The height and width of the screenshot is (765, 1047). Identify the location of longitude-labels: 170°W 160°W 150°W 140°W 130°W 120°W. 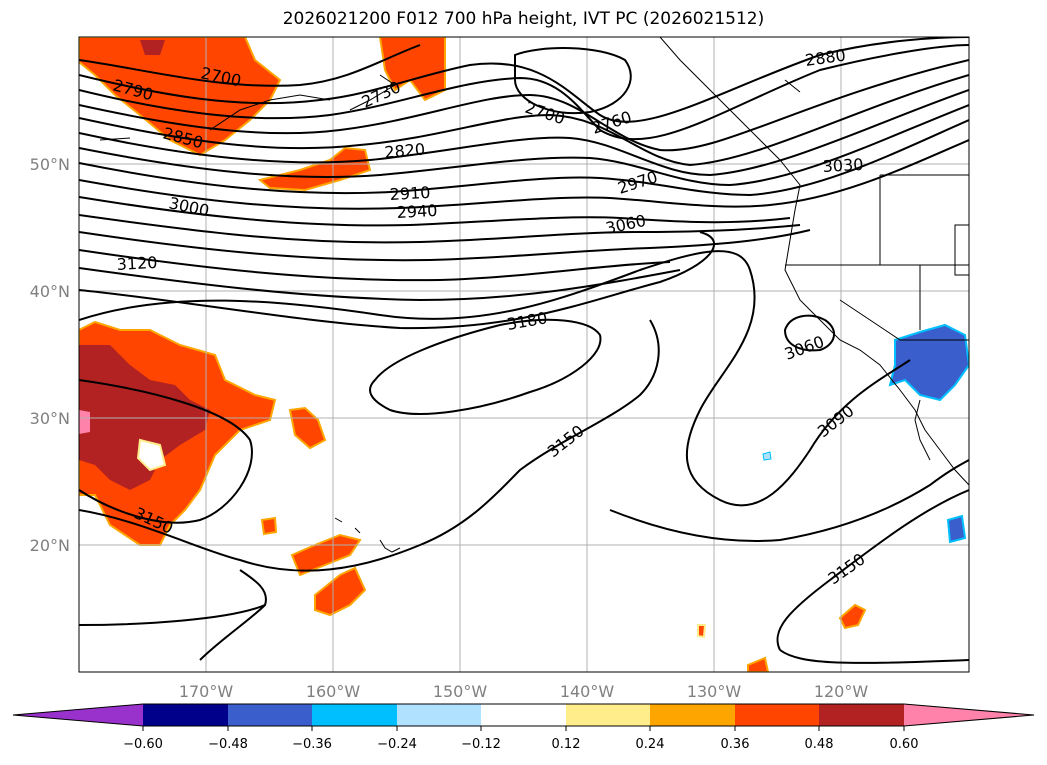
(524, 691).